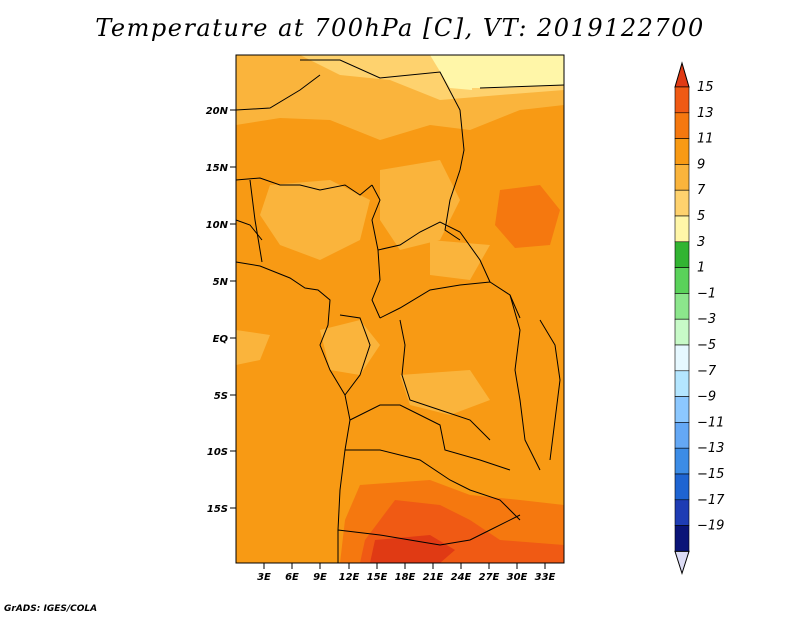  Describe the element at coordinates (377, 577) in the screenshot. I see `lon-tick-label: 15E` at that location.